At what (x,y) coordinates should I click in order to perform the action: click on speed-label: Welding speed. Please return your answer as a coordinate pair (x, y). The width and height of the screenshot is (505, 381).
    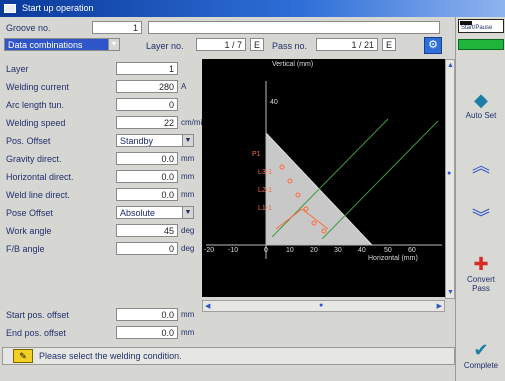
    Looking at the image, I should click on (36, 123).